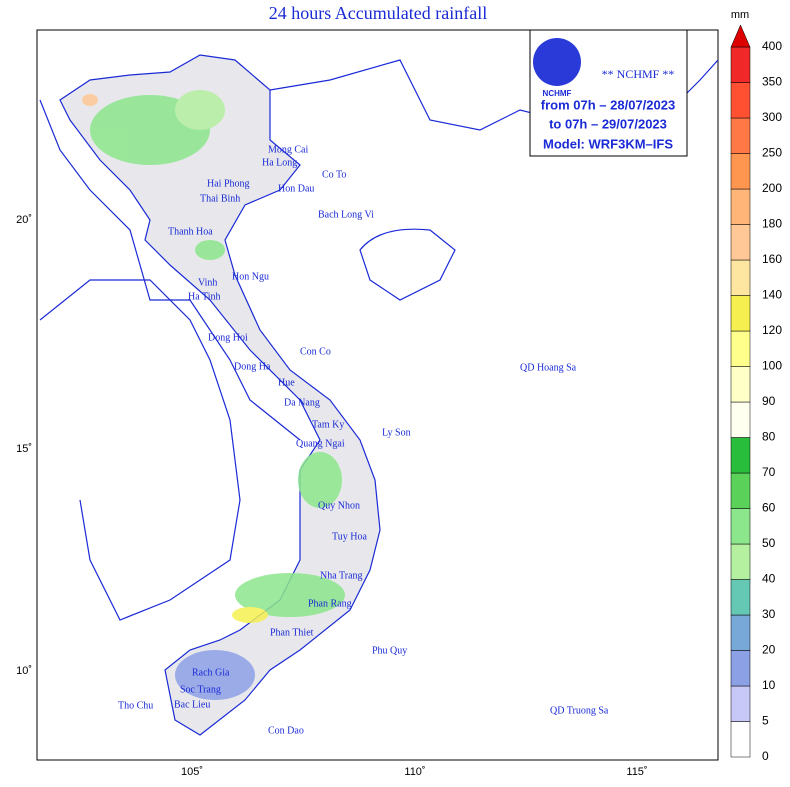 The image size is (790, 787). What do you see at coordinates (341, 575) in the screenshot?
I see `place: Nha Trang` at bounding box center [341, 575].